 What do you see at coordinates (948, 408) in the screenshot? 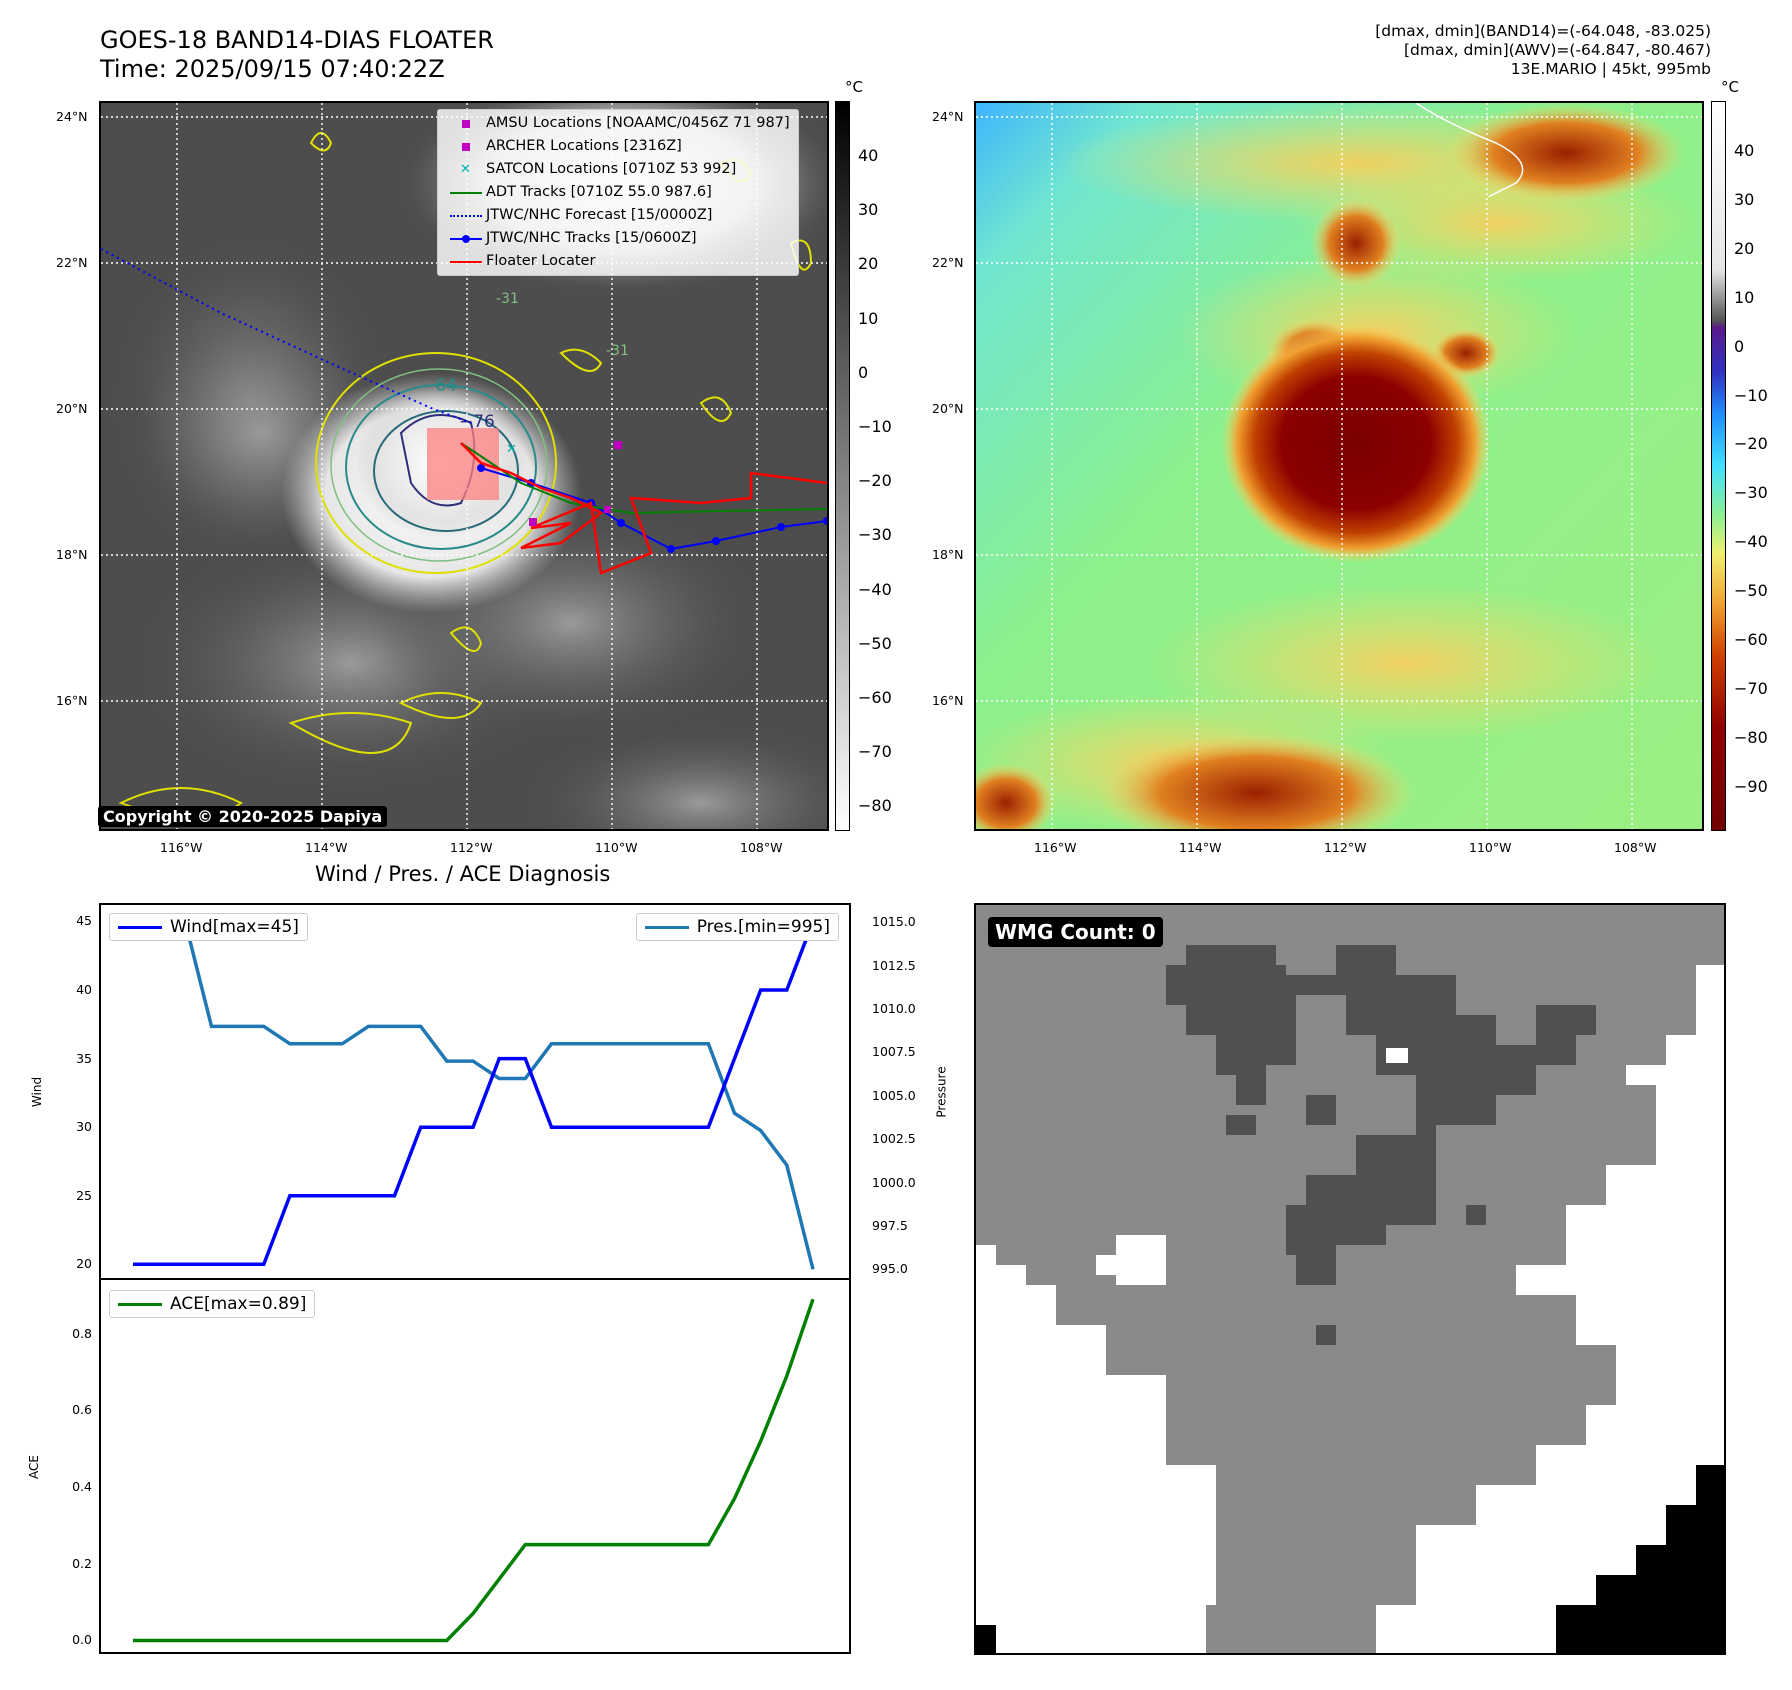
I see `awv-lat-20: 20°N` at bounding box center [948, 408].